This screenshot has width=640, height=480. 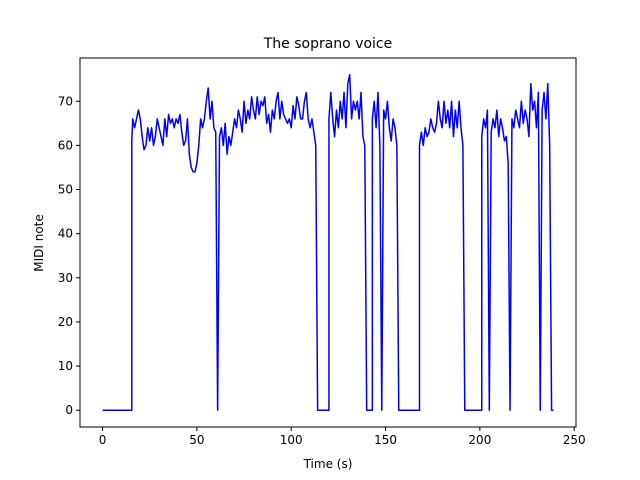 What do you see at coordinates (291, 440) in the screenshot?
I see `x-tick-label: 100` at bounding box center [291, 440].